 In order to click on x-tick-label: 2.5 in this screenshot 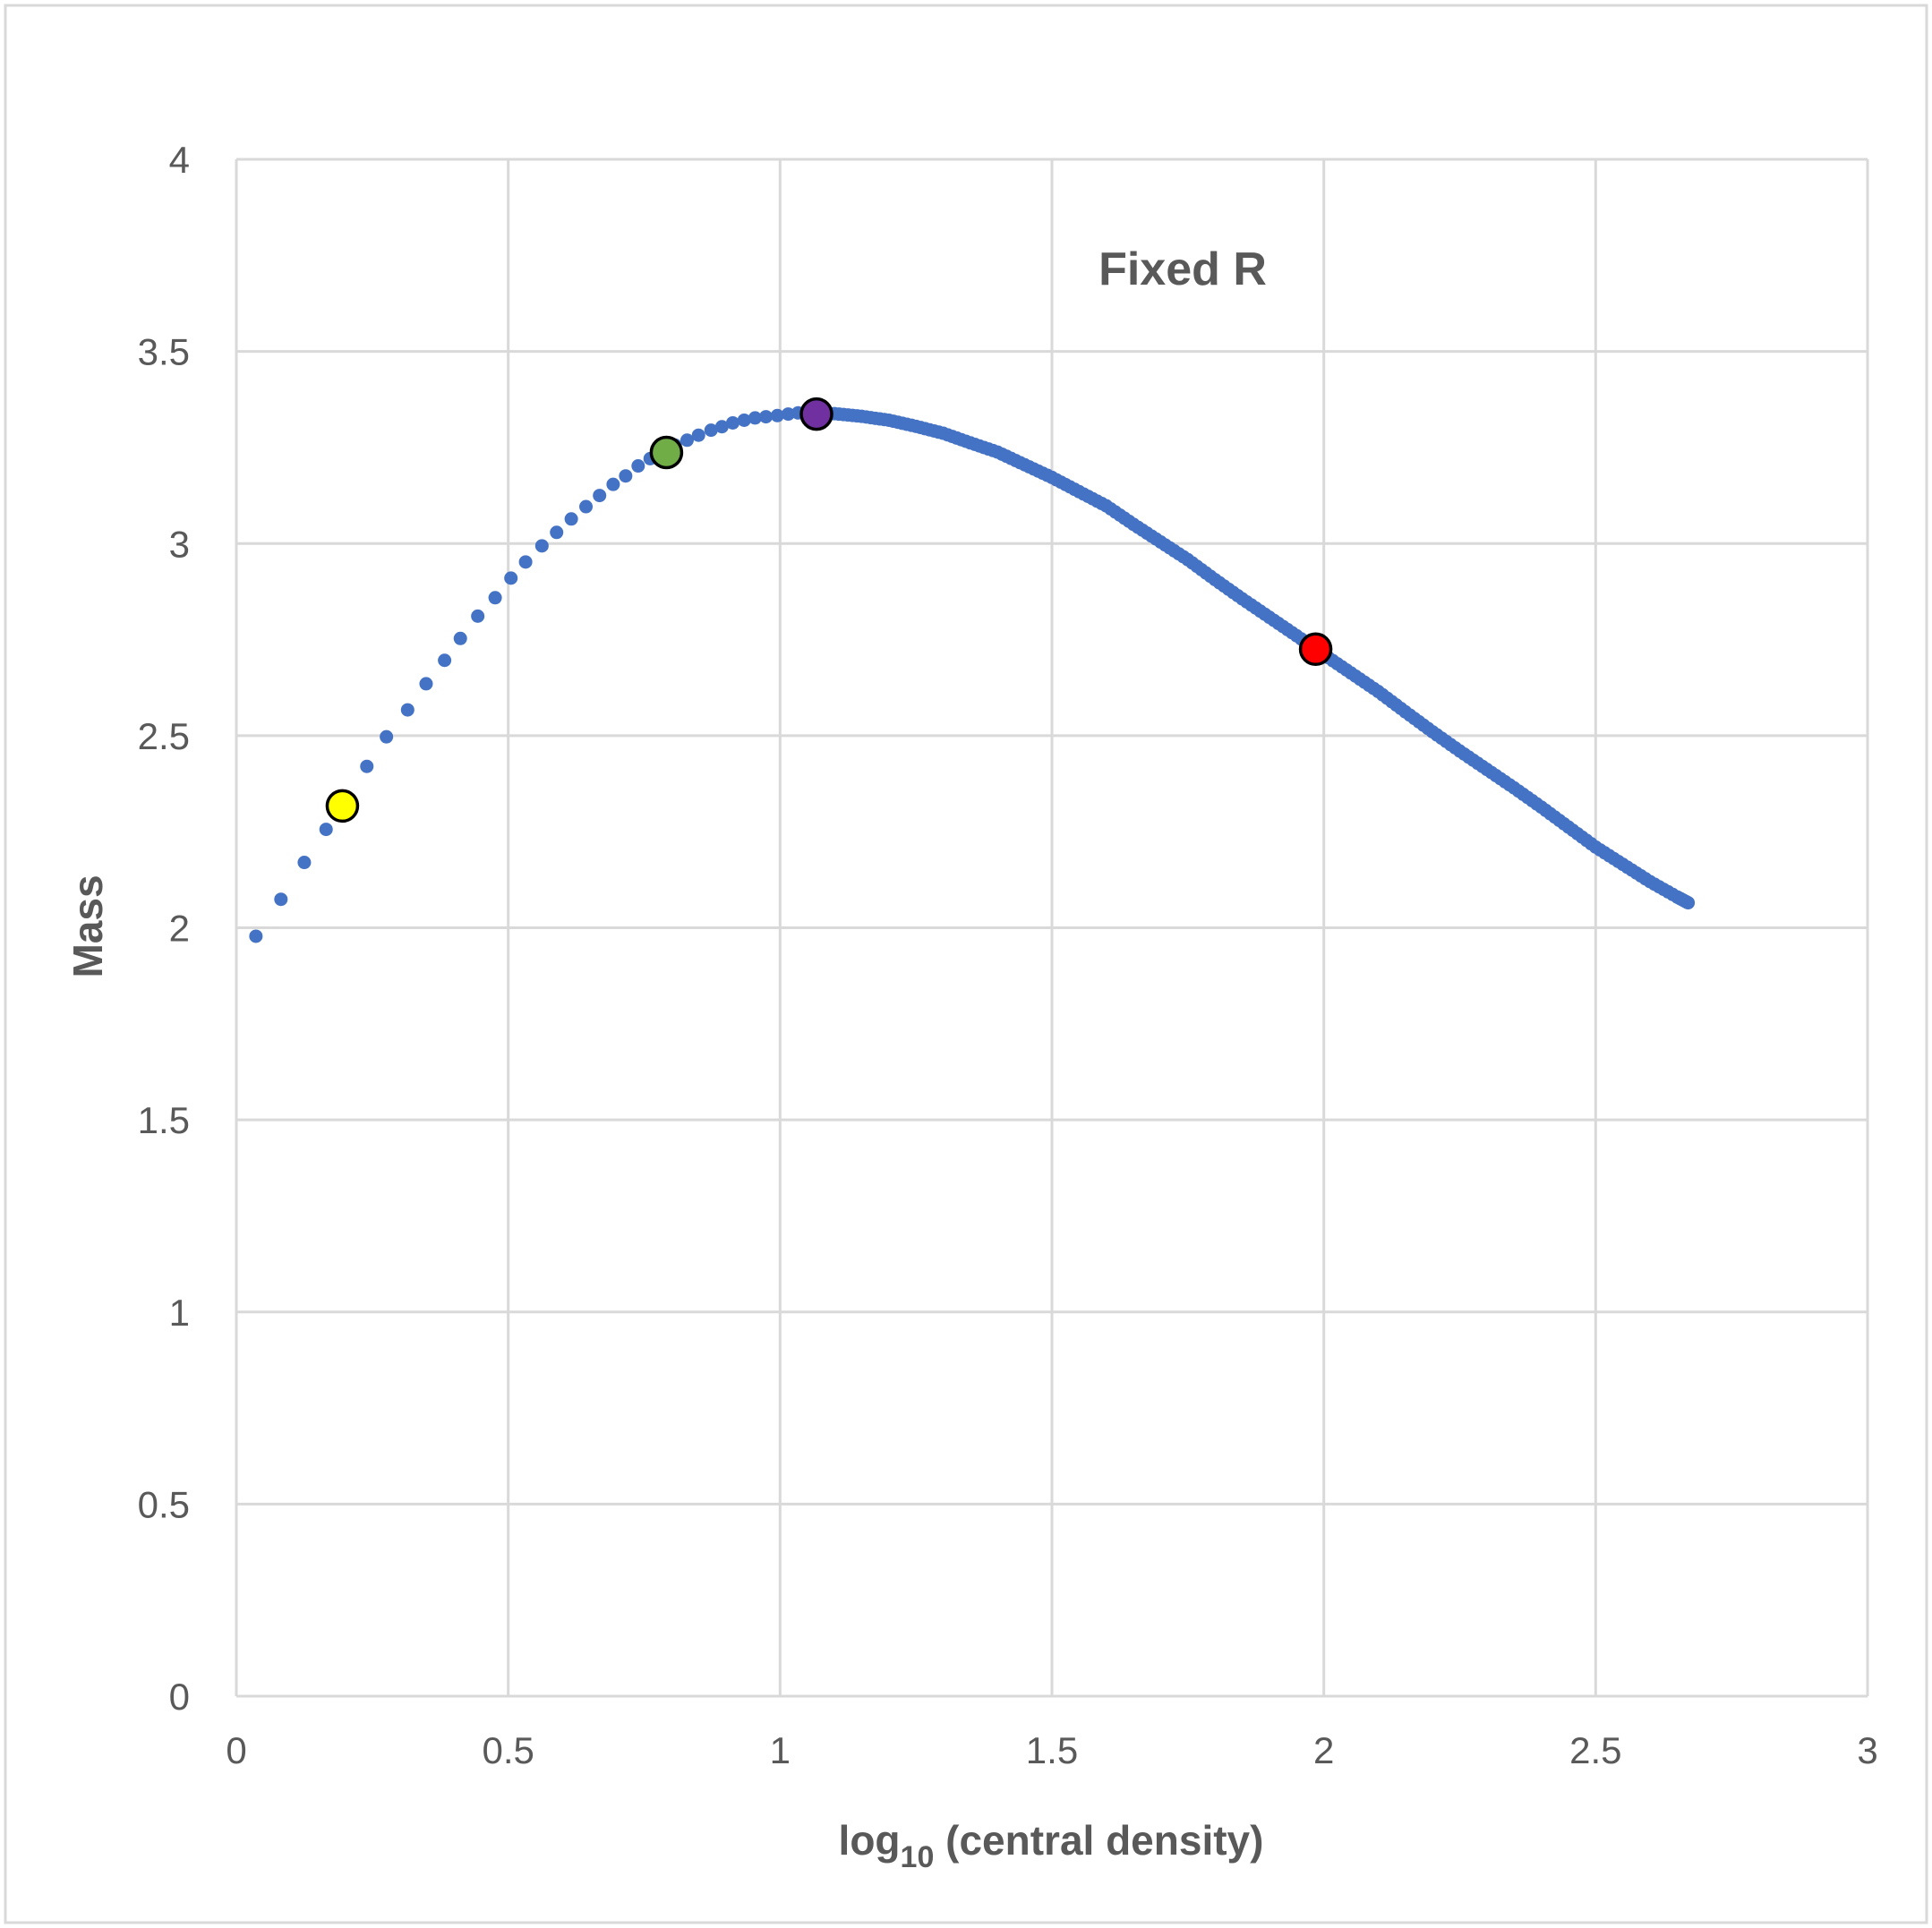, I will do `click(1595, 1750)`.